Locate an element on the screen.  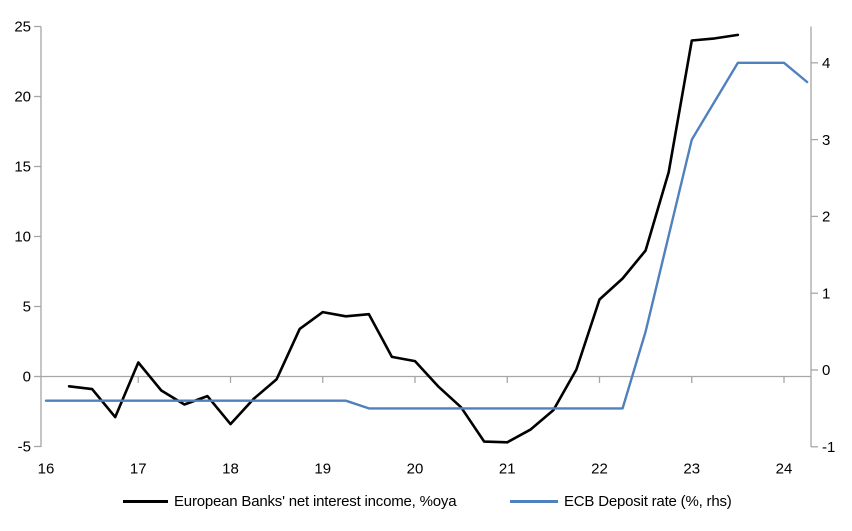
legend-swatch-black-line-icon is located at coordinates (145, 501).